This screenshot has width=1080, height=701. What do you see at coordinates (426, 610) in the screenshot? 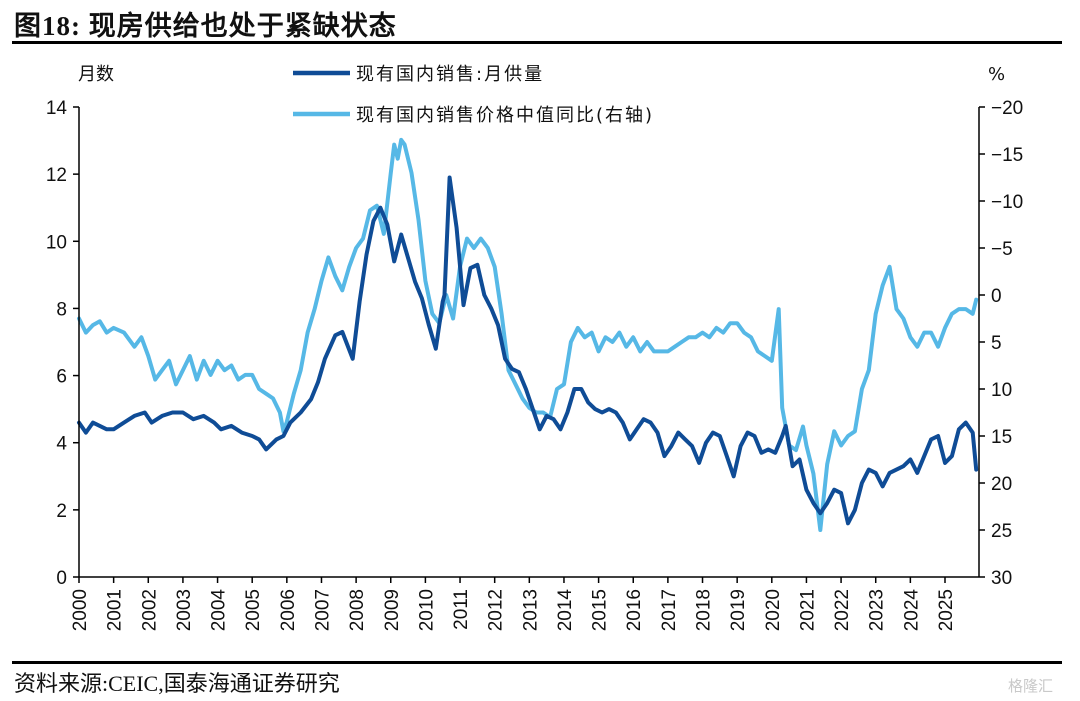
I see `x-tick-label: 2010` at bounding box center [426, 610].